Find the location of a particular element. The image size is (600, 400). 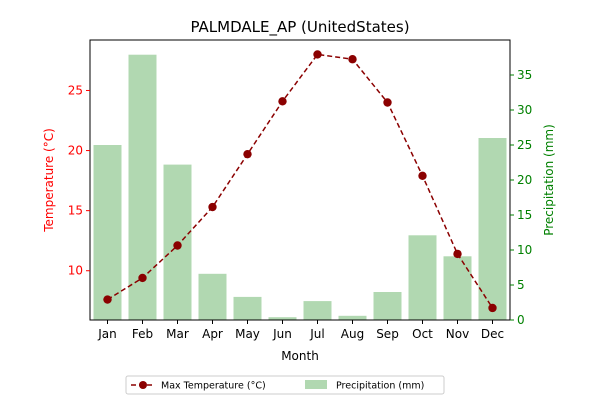

precip-bar-jun is located at coordinates (282, 318).